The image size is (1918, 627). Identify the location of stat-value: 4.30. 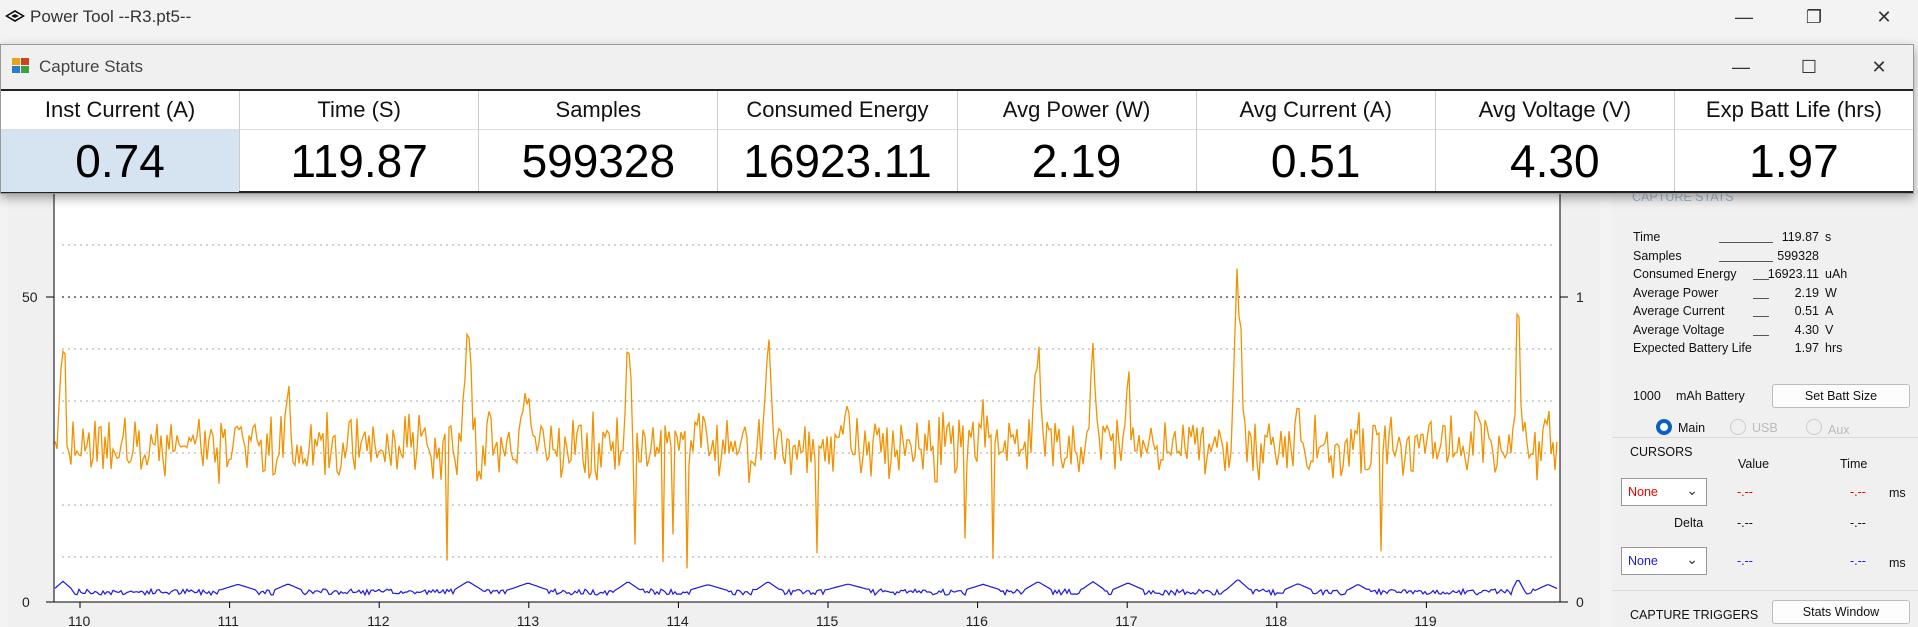
(1555, 161).